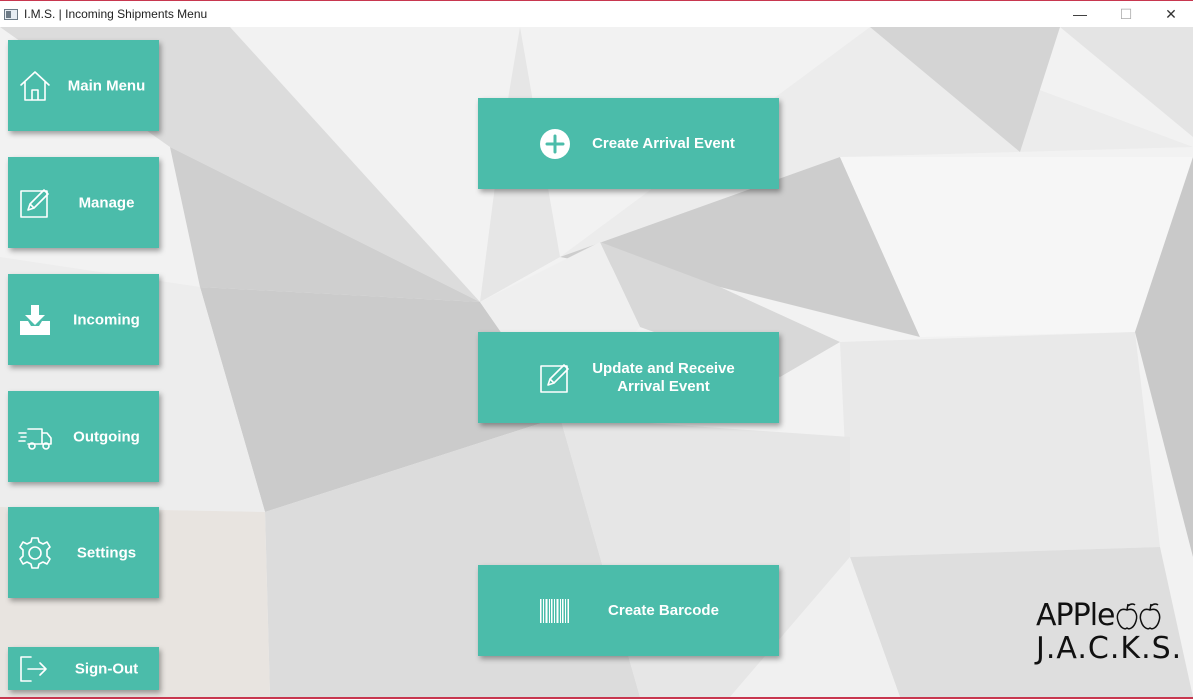 This screenshot has height=699, width=1193. Describe the element at coordinates (35, 85) in the screenshot. I see `home-icon` at that location.